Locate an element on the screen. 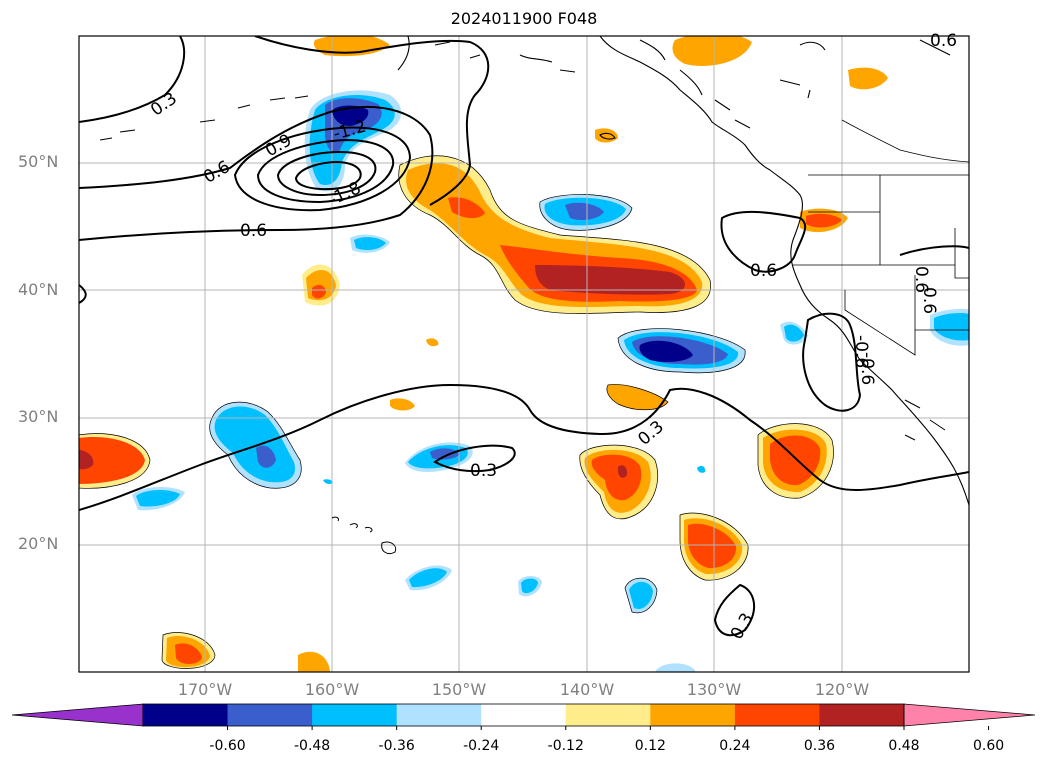  lat-label-50n: 50°N is located at coordinates (38, 161).